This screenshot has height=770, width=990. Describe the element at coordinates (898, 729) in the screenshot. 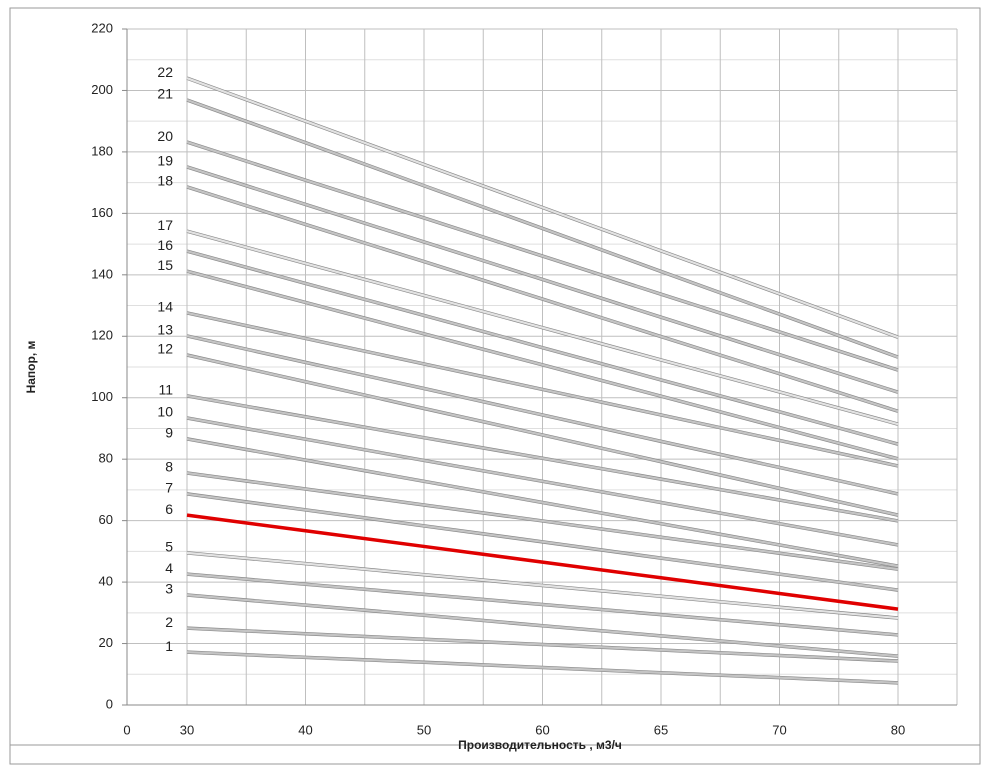

I see `x-tick-label: 80` at that location.